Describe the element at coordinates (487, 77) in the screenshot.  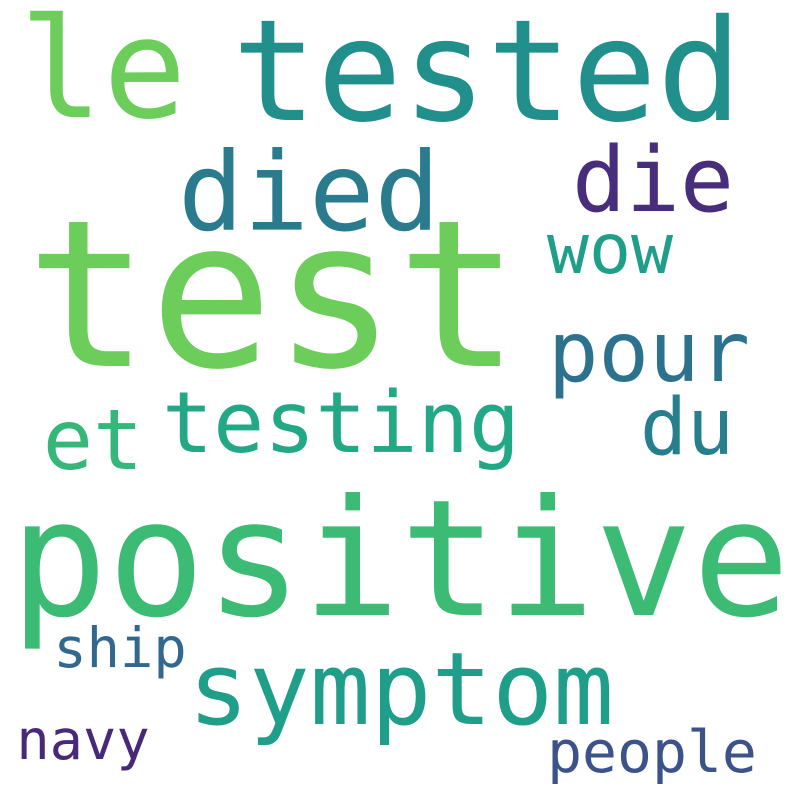
I see `word-tested: tested` at that location.